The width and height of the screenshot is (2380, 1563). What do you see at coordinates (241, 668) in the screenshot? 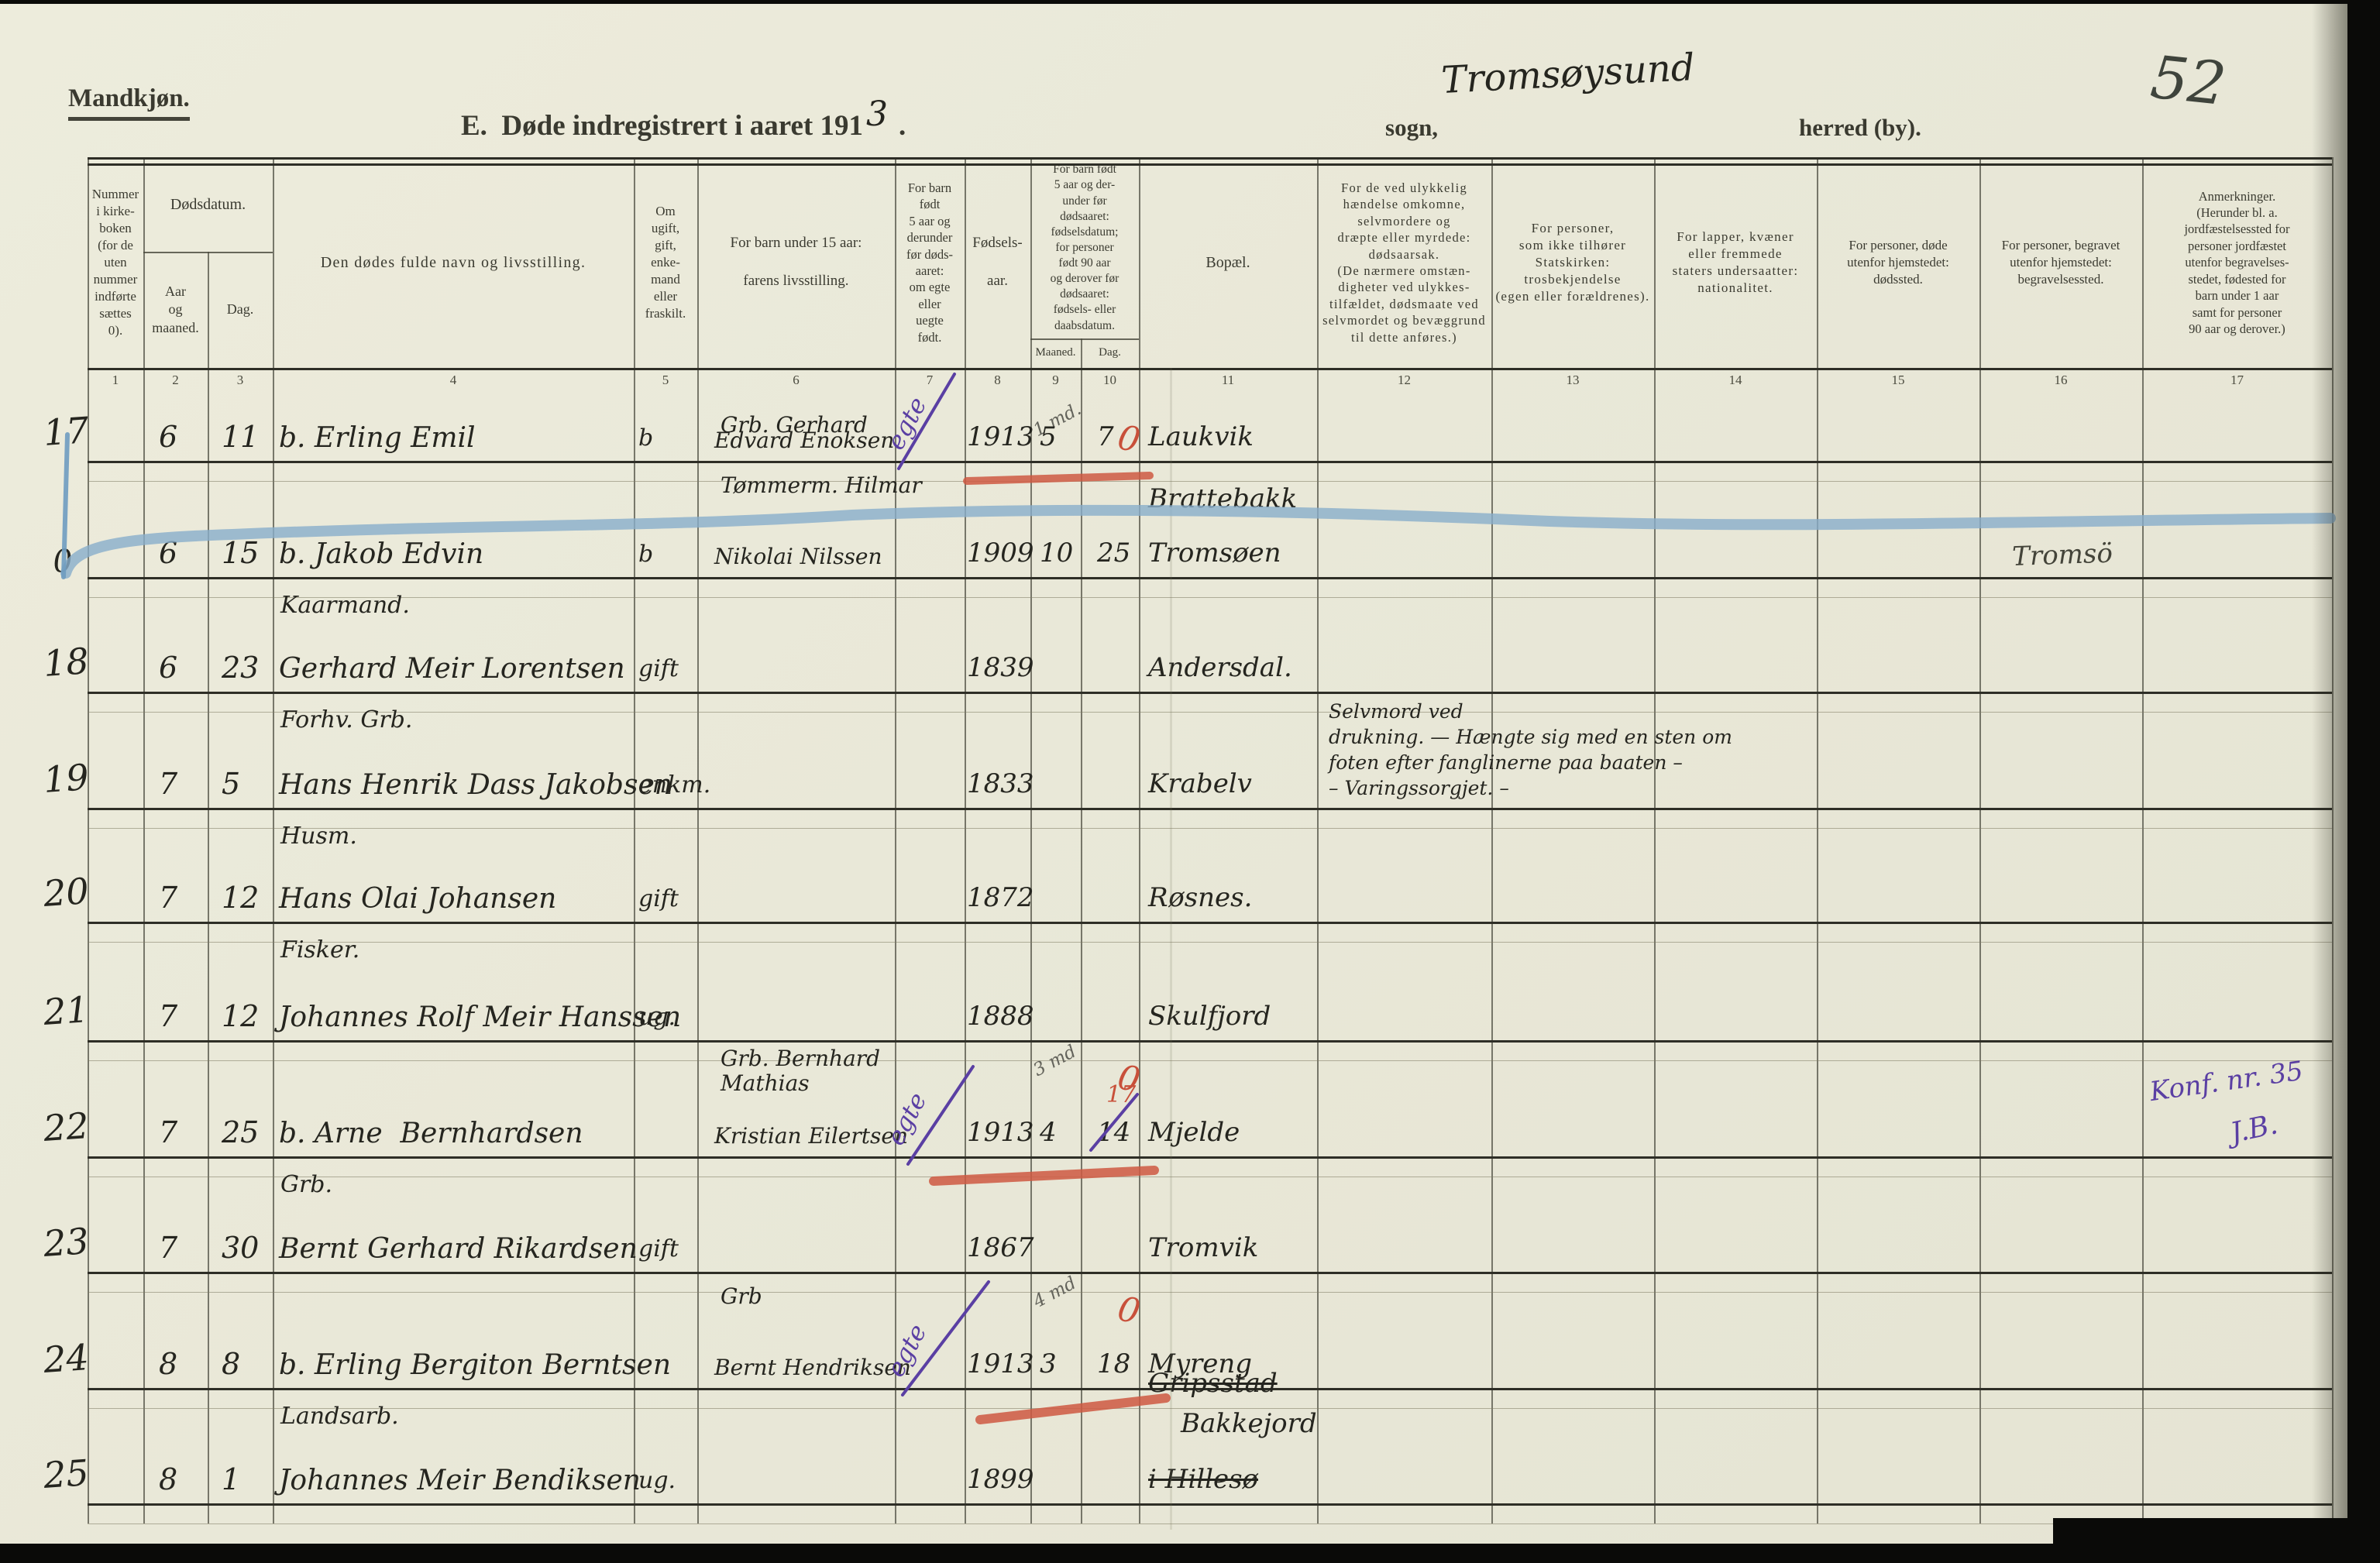
I see `hw-death-day: 23` at bounding box center [241, 668].